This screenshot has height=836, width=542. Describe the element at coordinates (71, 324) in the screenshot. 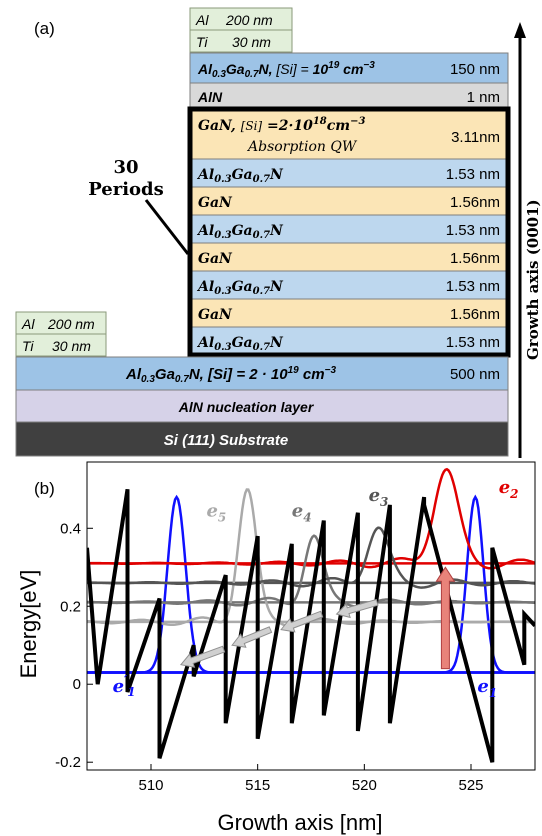

I see `left-contact-al-thk: 200 nm` at that location.